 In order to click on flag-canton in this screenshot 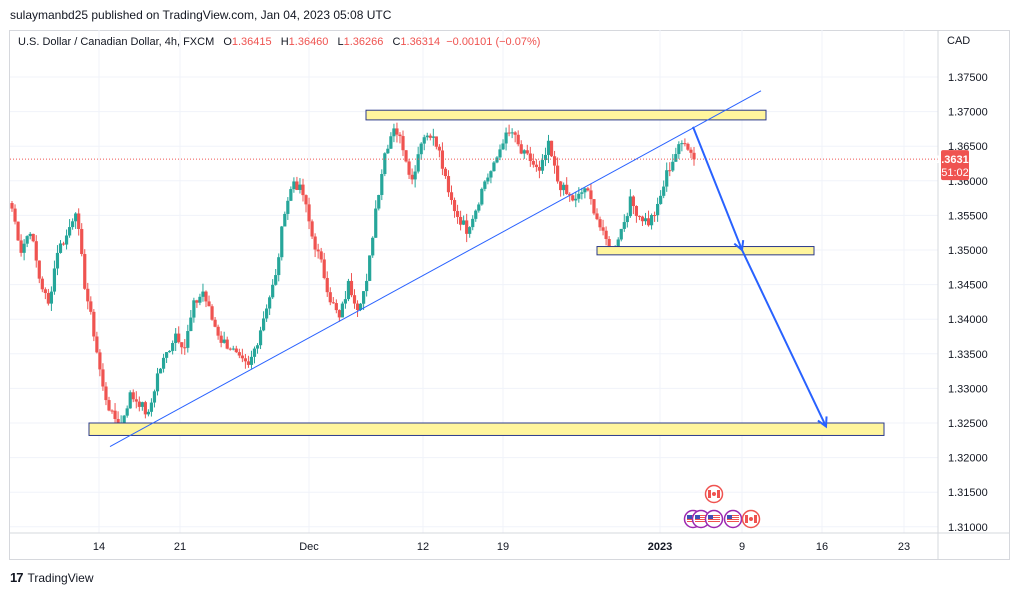, I will do `click(689, 517)`.